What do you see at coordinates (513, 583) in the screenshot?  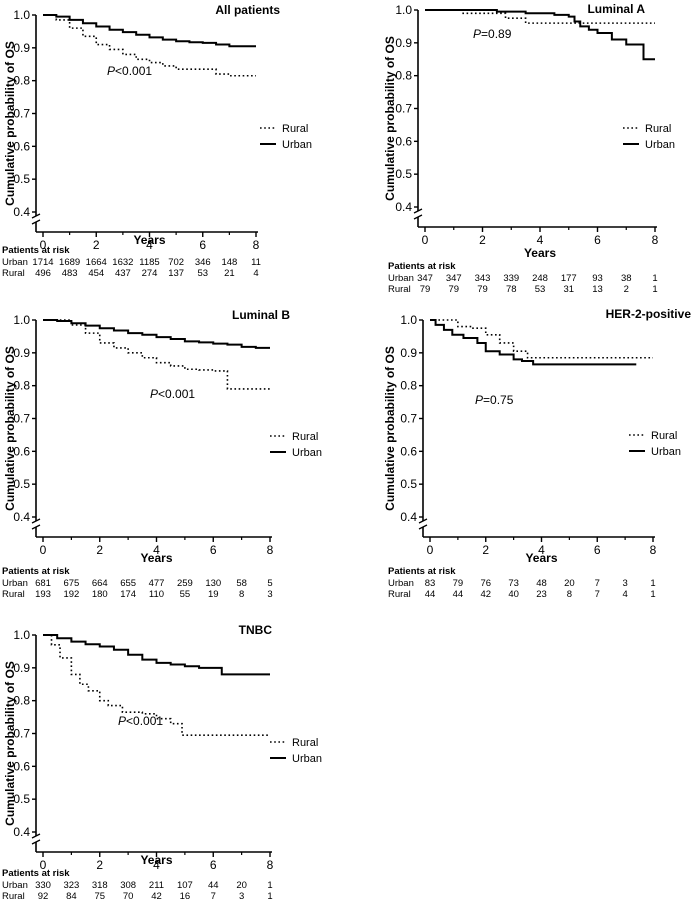 I see `risk-cell: 73` at bounding box center [513, 583].